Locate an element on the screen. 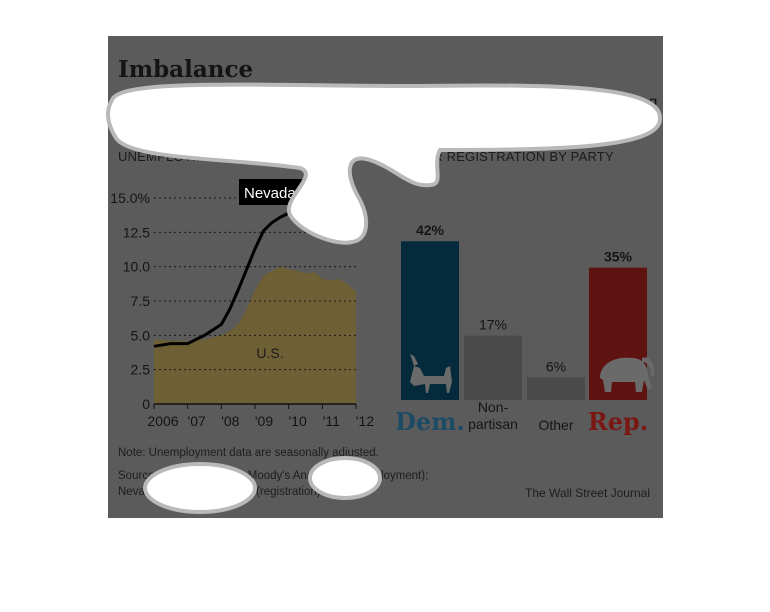 This screenshot has height=612, width=770. y-tick-label: 15.0% is located at coordinates (130, 198).